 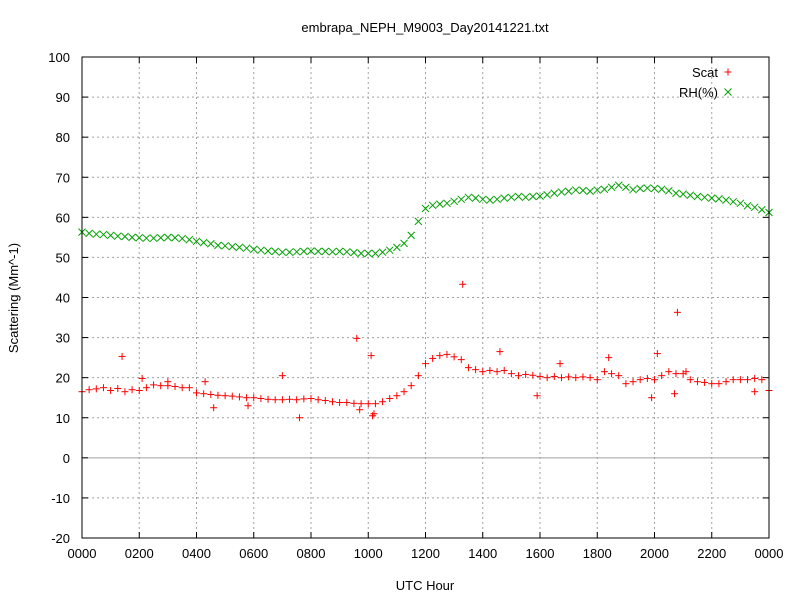 What do you see at coordinates (63, 298) in the screenshot?
I see `y-tick-label: 40` at bounding box center [63, 298].